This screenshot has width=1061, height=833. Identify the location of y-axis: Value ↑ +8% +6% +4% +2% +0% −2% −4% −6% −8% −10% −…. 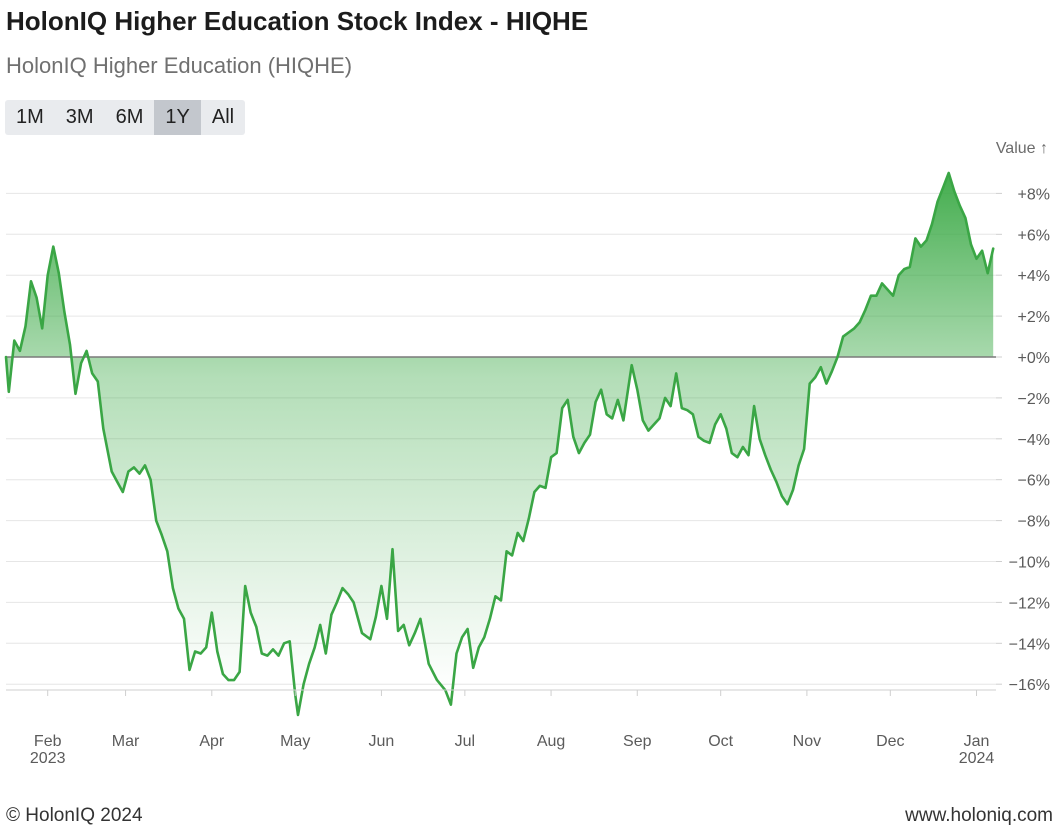
(1023, 417).